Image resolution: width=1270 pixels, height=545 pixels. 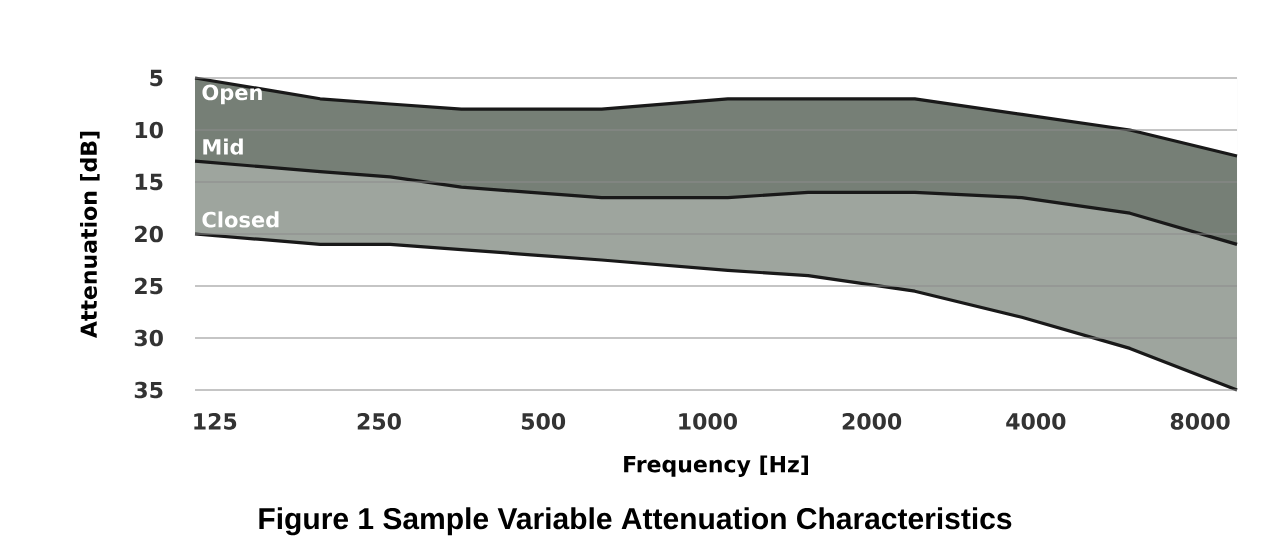 What do you see at coordinates (156, 78) in the screenshot?
I see `y-tick-label: 5` at bounding box center [156, 78].